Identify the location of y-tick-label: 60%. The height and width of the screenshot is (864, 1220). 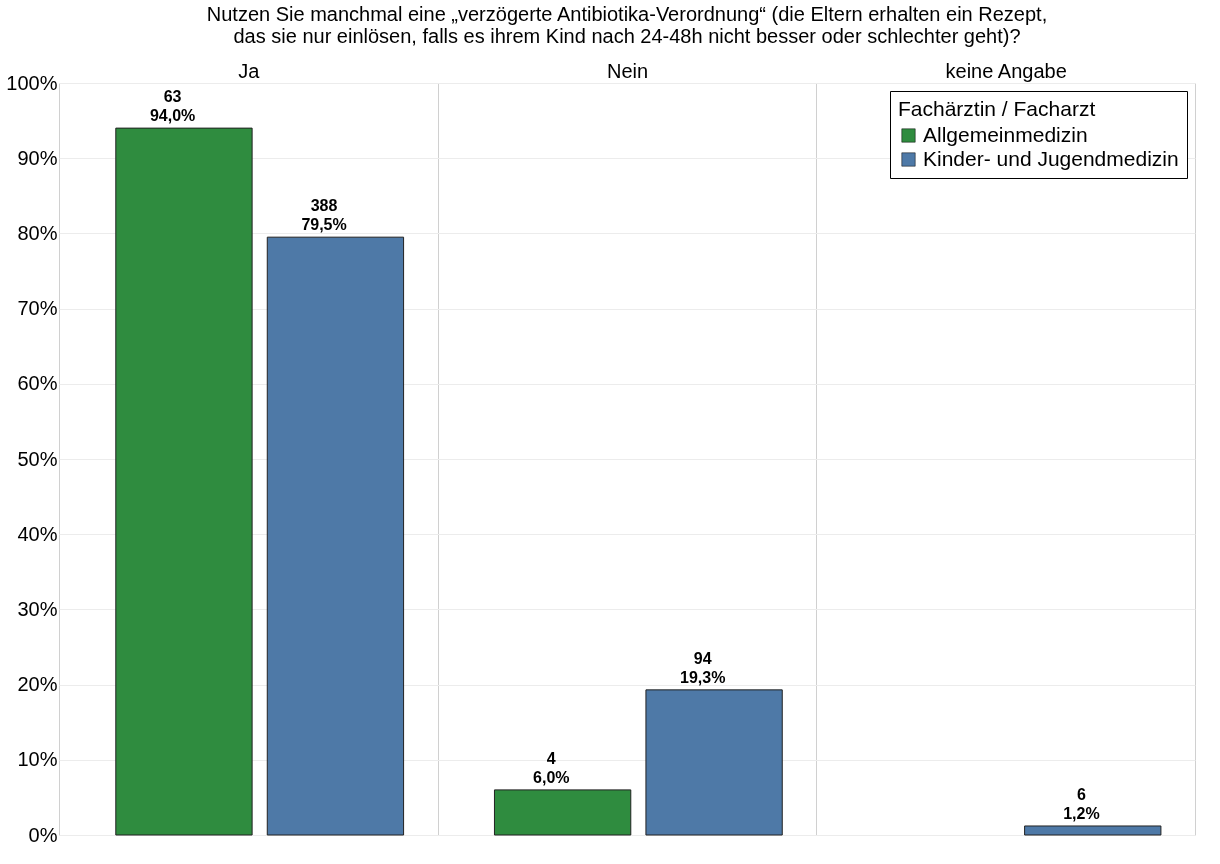
(37, 383).